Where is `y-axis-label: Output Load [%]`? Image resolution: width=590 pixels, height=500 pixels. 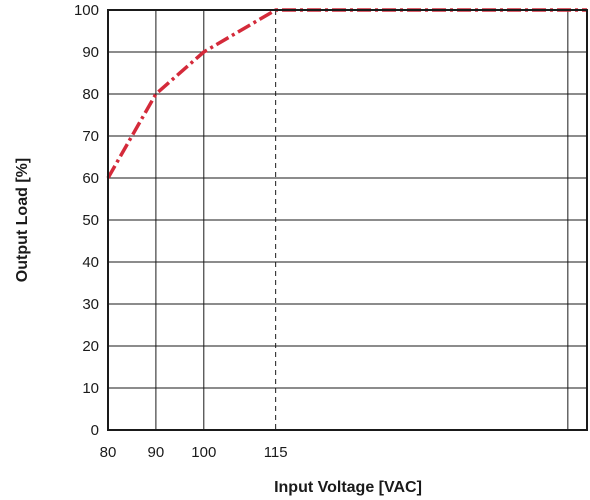 y-axis-label: Output Load [%] is located at coordinates (22, 220).